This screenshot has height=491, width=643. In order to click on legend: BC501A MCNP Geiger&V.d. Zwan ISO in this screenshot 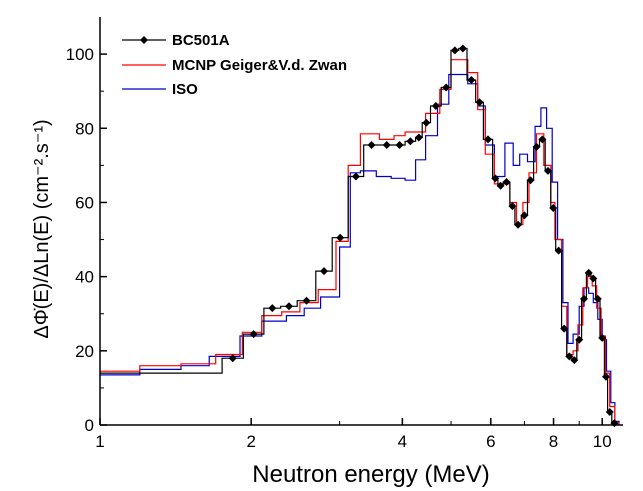, I will do `click(234, 65)`.